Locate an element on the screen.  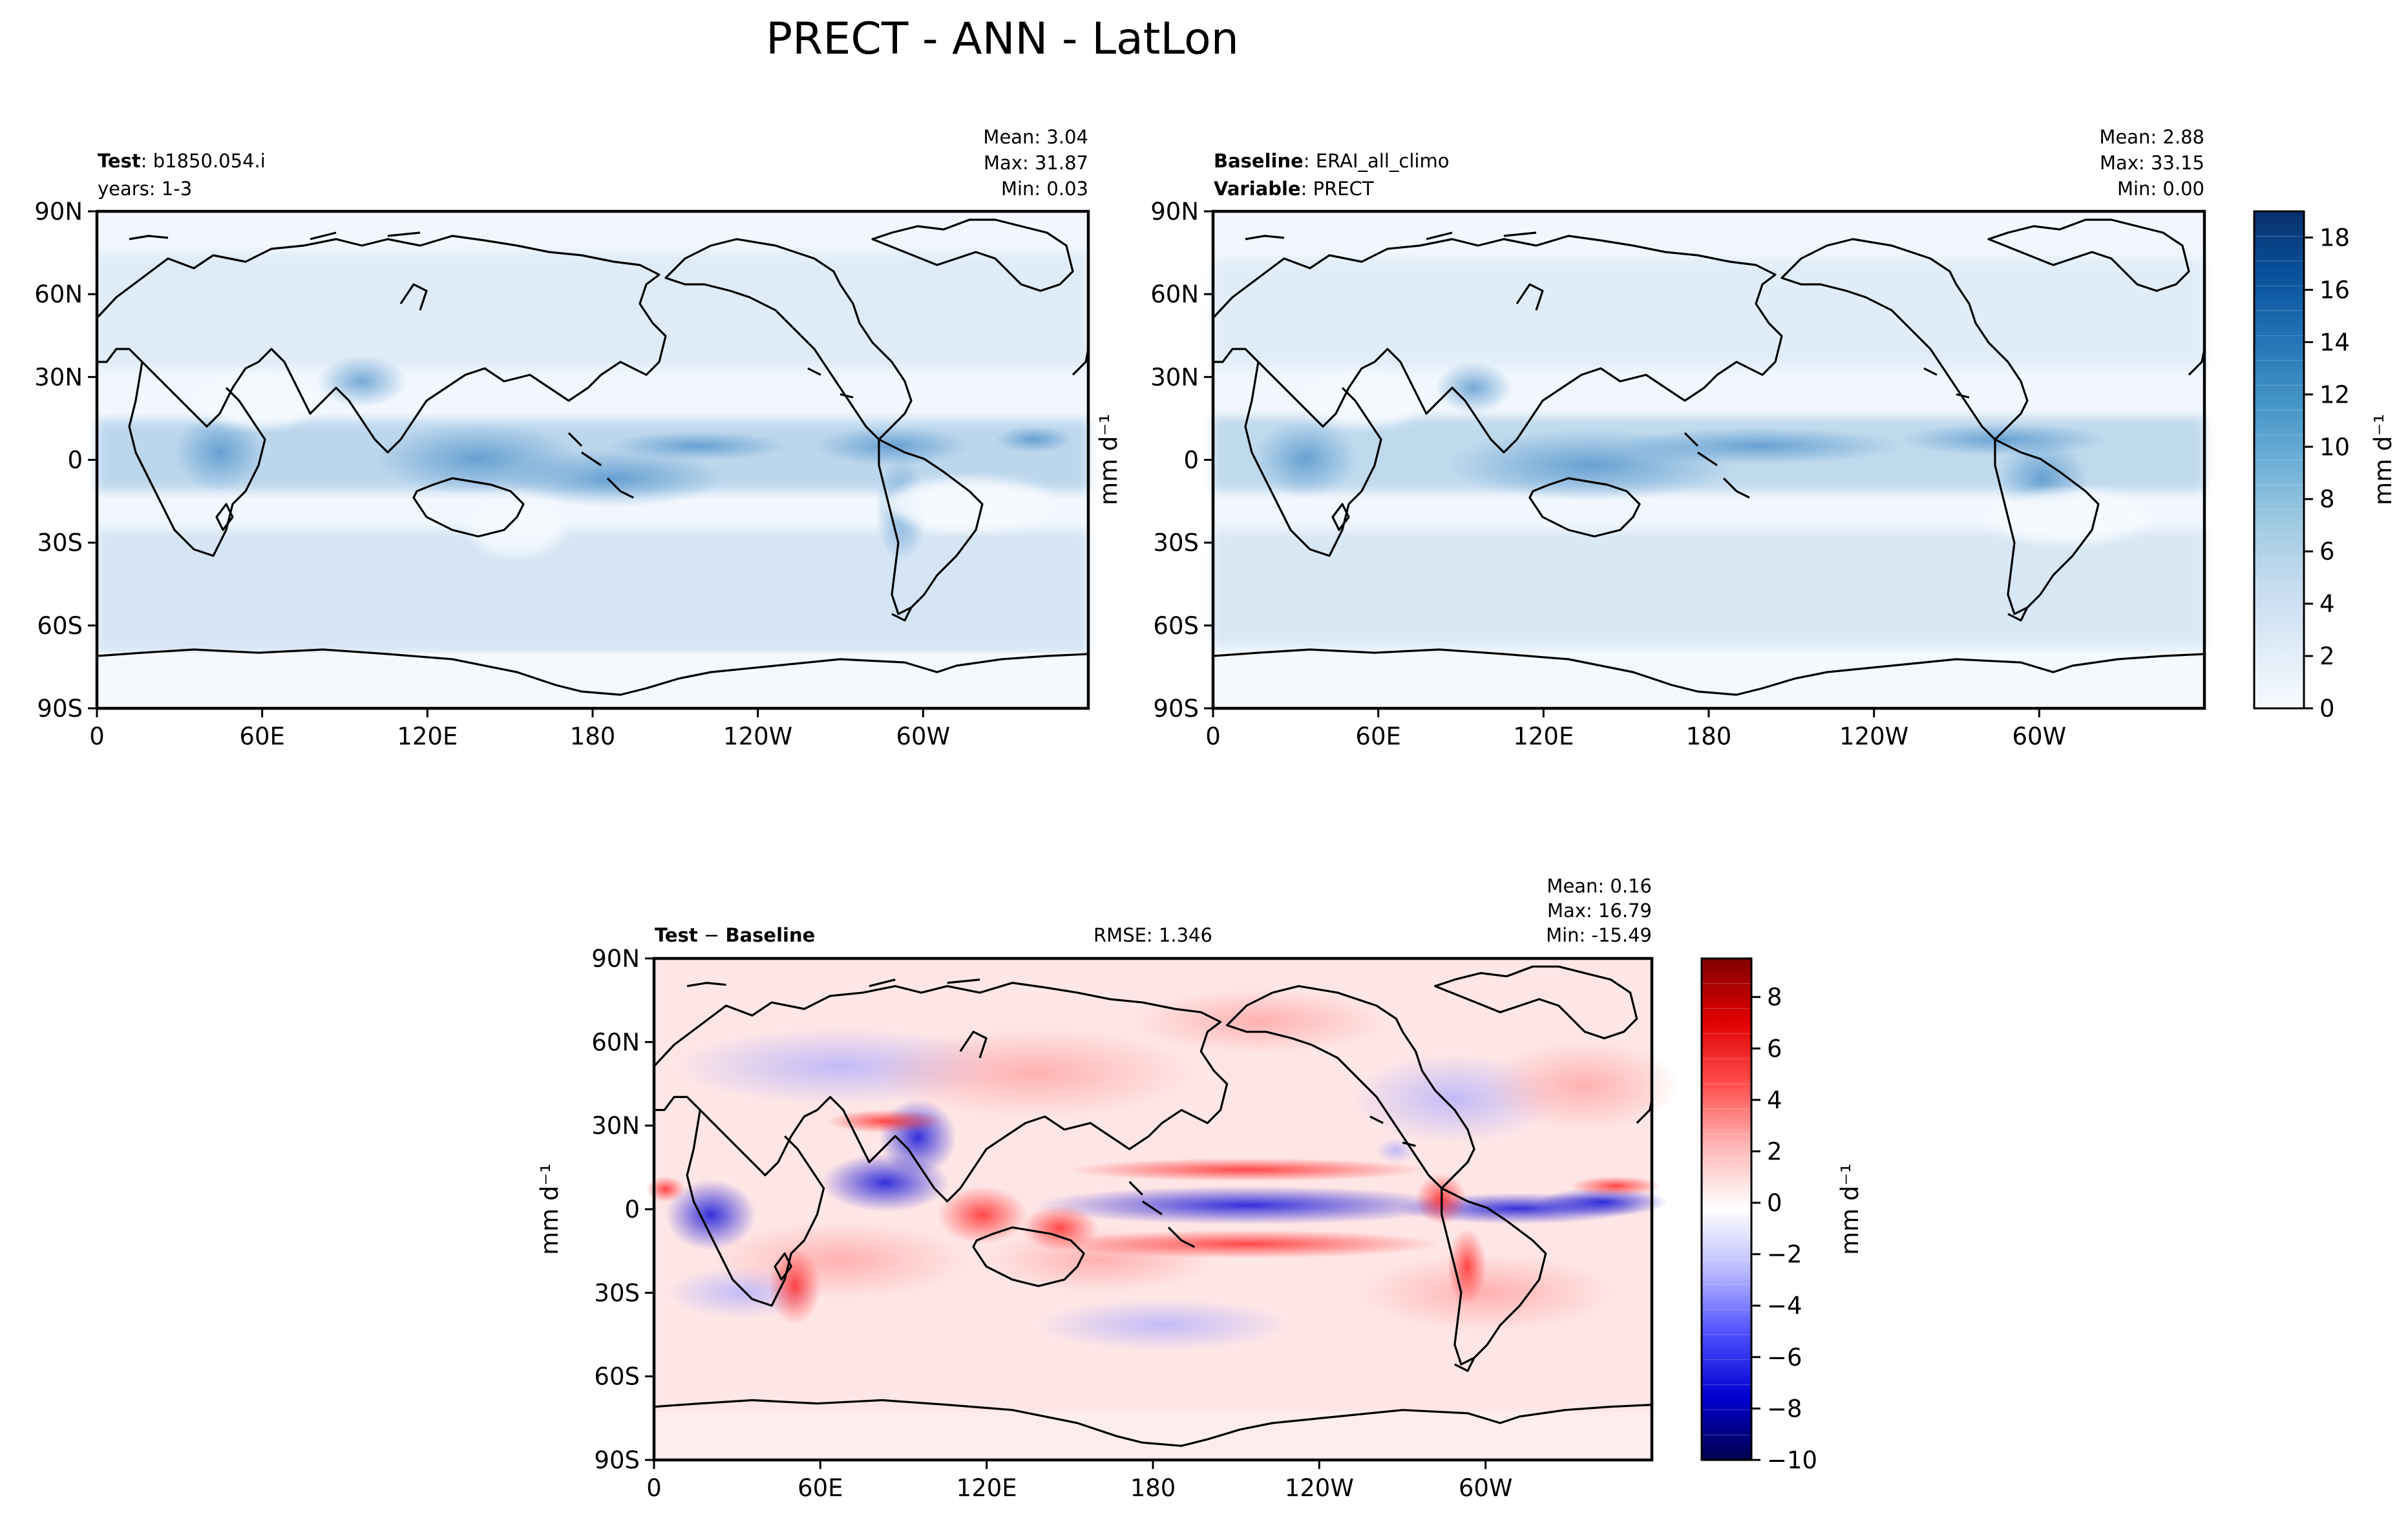
baseline-colorbar-tick-label: 4 is located at coordinates (2327, 604).